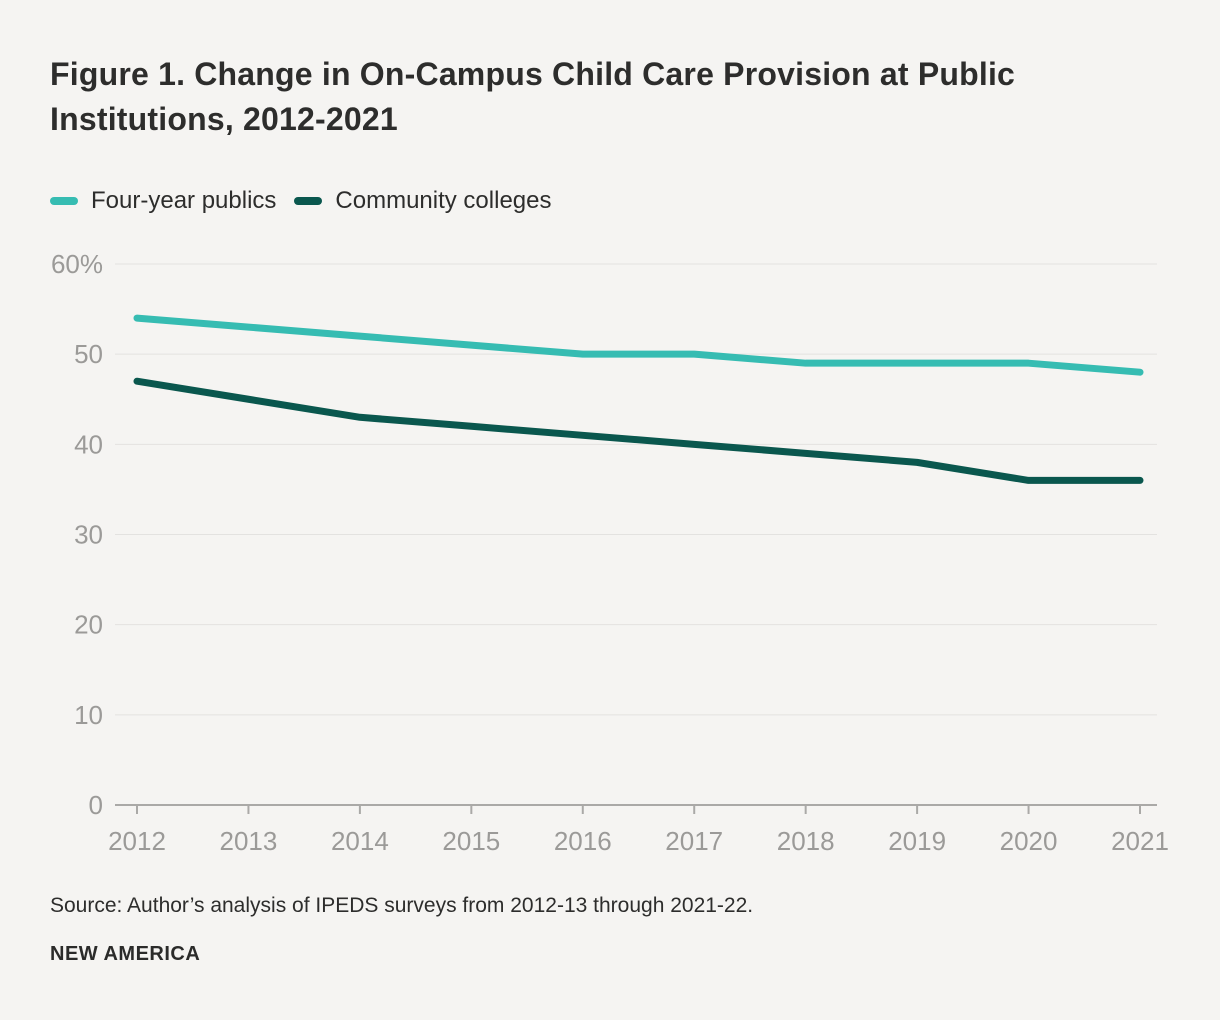 The image size is (1220, 1020). What do you see at coordinates (583, 841) in the screenshot?
I see `x-axis-label: 2016` at bounding box center [583, 841].